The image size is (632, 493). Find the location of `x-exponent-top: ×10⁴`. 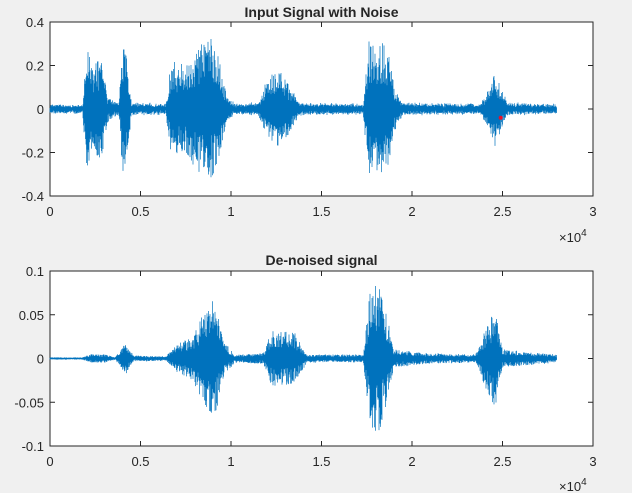

x-exponent-top: ×10⁴ is located at coordinates (573, 236).